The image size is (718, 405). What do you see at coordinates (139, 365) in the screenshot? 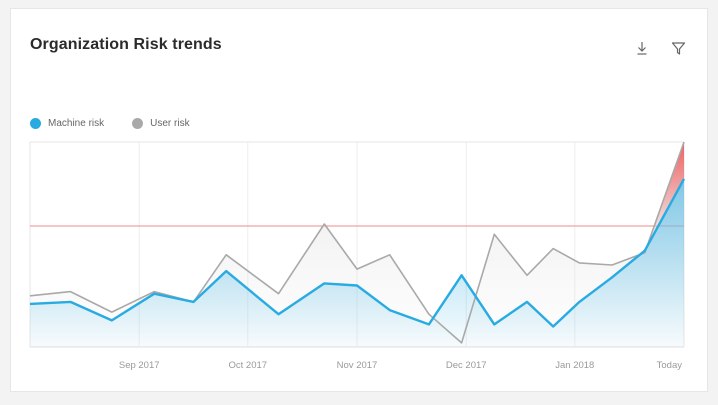
I see `x-tick-label: Sep 2017` at bounding box center [139, 365].